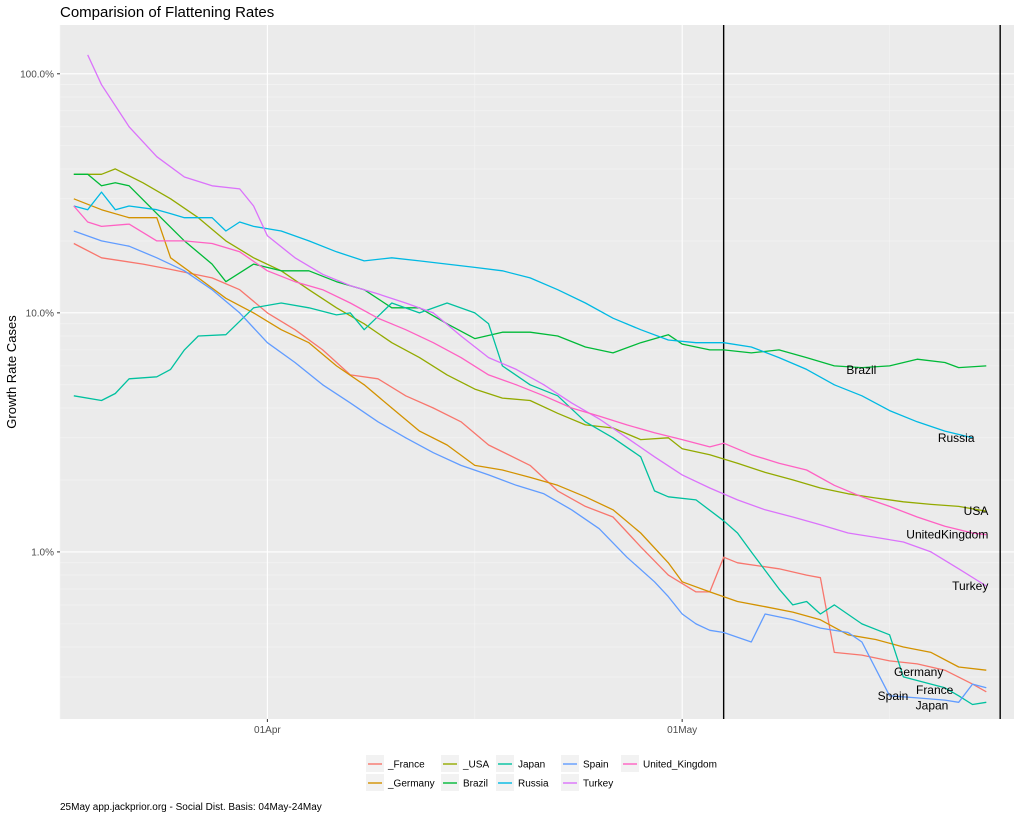 This screenshot has height=820, width=1024. Describe the element at coordinates (406, 765) in the screenshot. I see `legend-label: _France` at that location.